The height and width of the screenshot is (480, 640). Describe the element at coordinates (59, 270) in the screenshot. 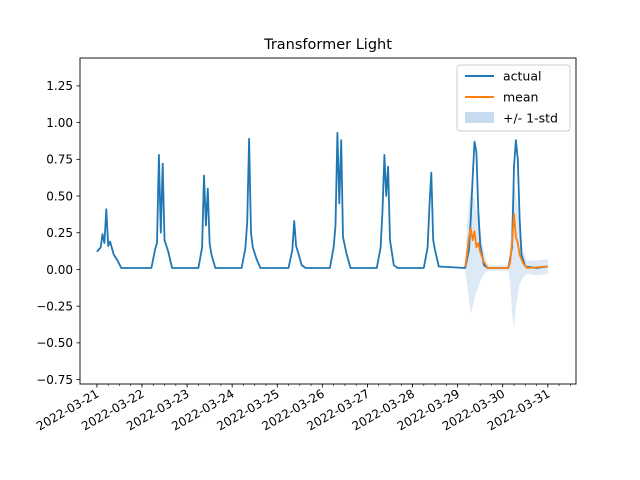

I see `y-tick-label: 0.00` at that location.